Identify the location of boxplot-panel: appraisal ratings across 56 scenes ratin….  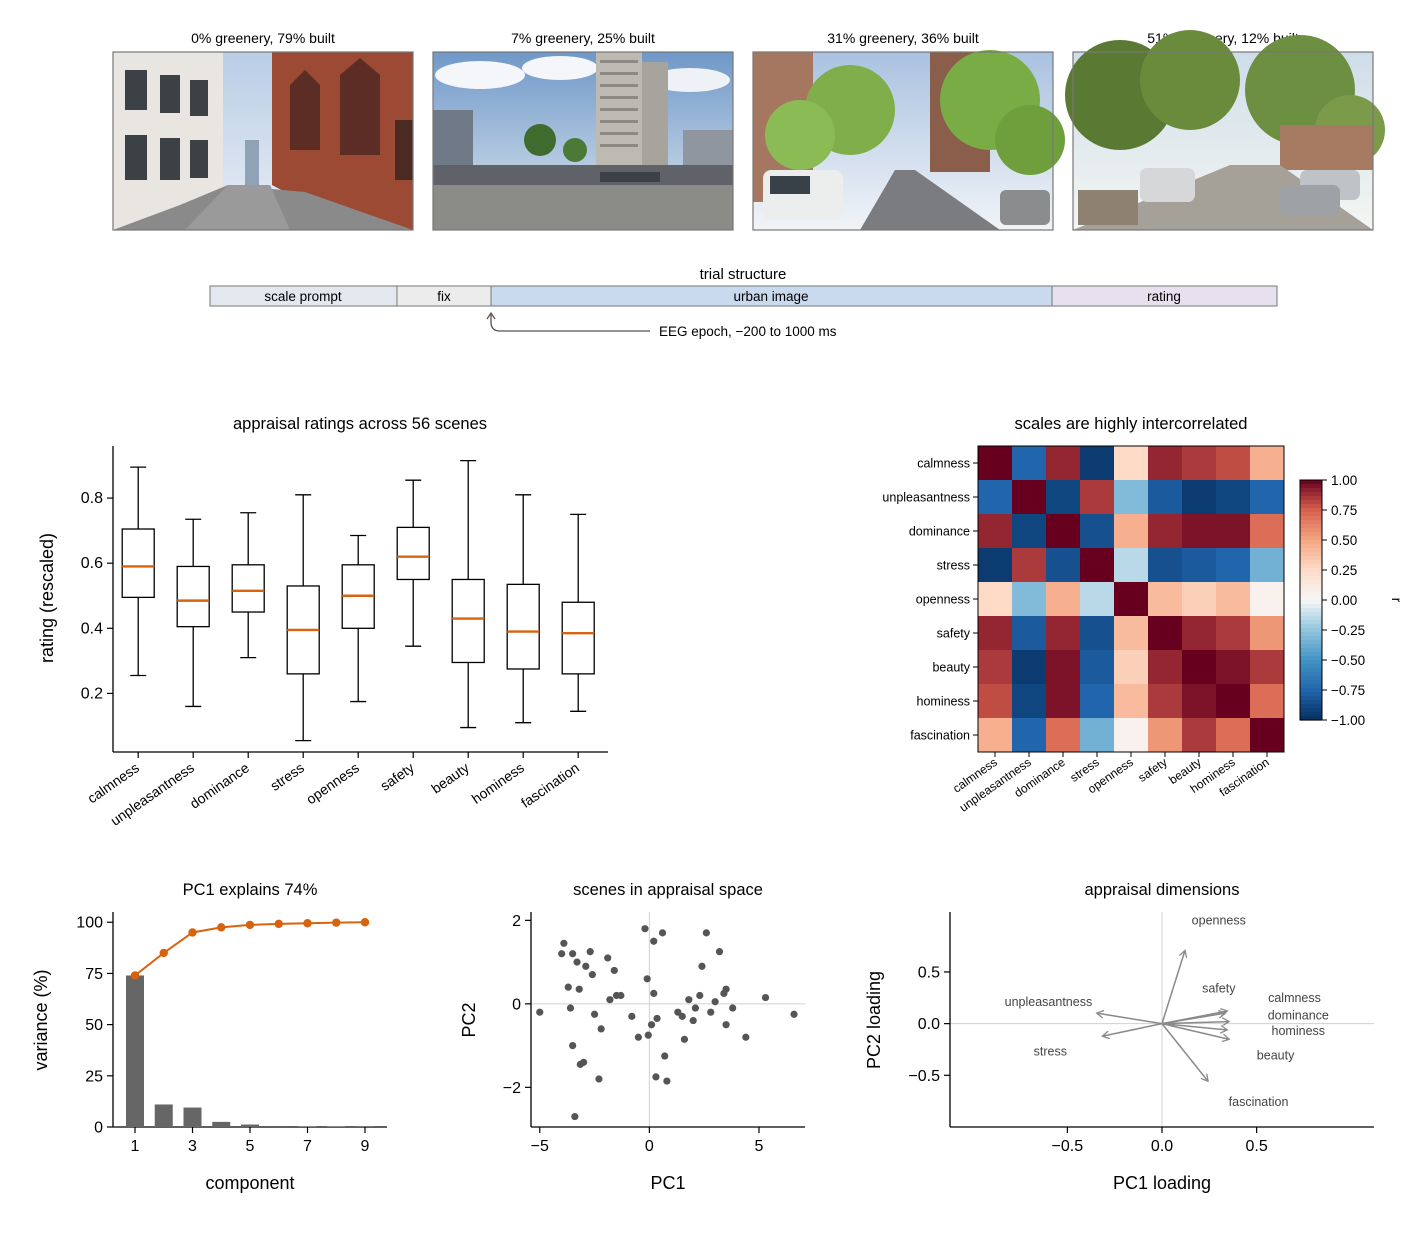
(322, 622).